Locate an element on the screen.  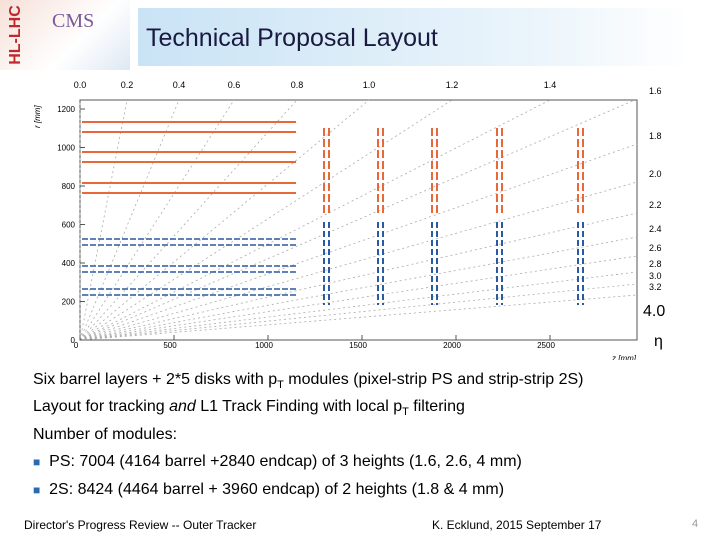
eta-label: 0.8 is located at coordinates (297, 85).